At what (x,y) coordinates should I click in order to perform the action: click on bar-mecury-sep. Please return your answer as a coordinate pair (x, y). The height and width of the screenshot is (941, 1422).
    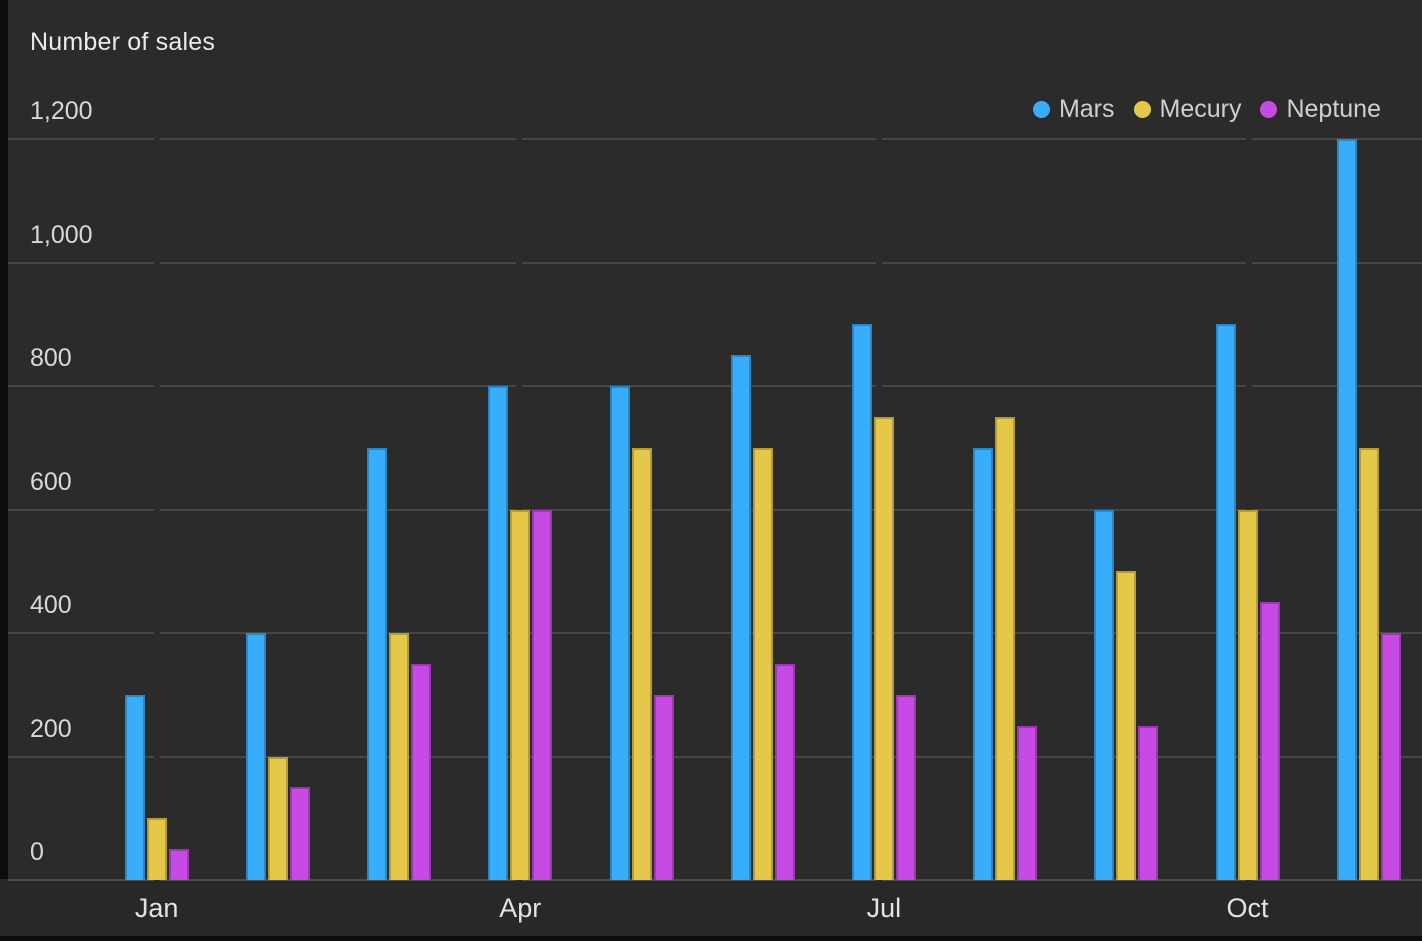
    Looking at the image, I should click on (1126, 726).